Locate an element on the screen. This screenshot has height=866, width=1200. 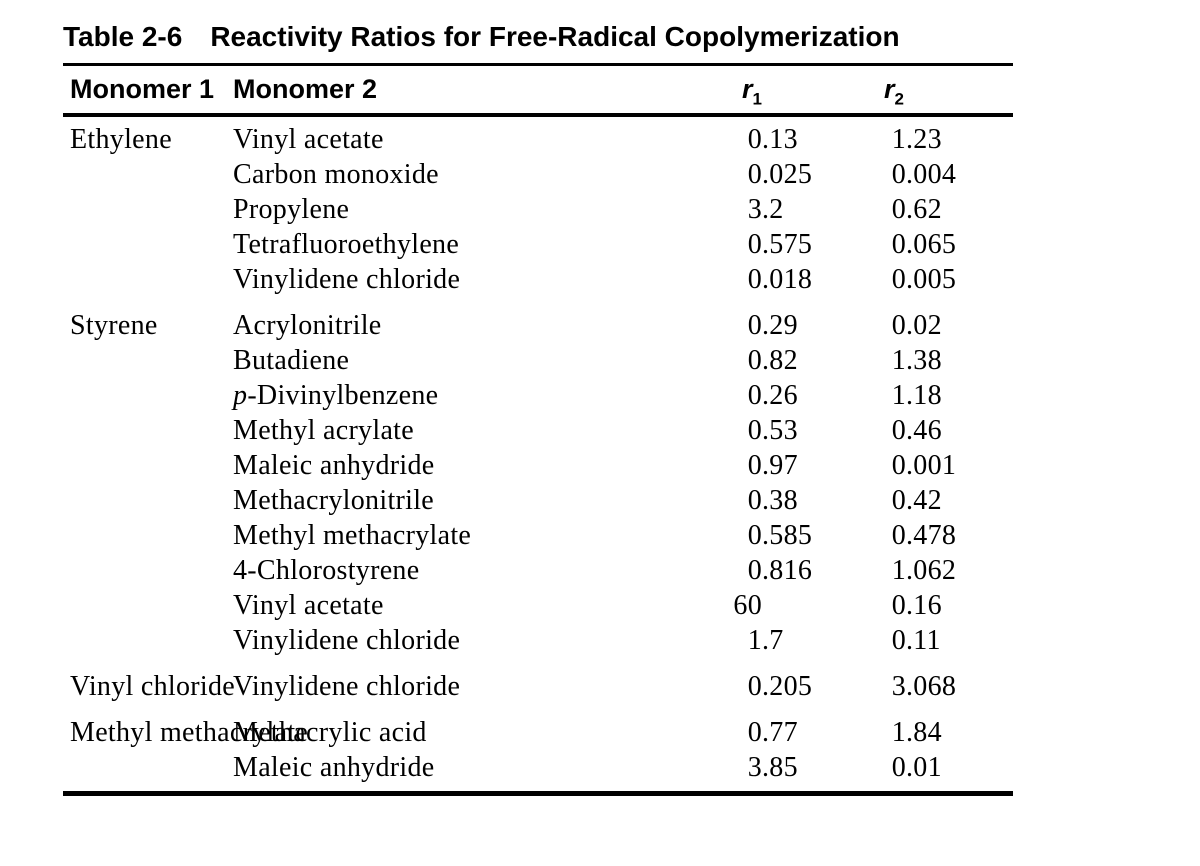
r2-value: 0.001 is located at coordinates (924, 465).